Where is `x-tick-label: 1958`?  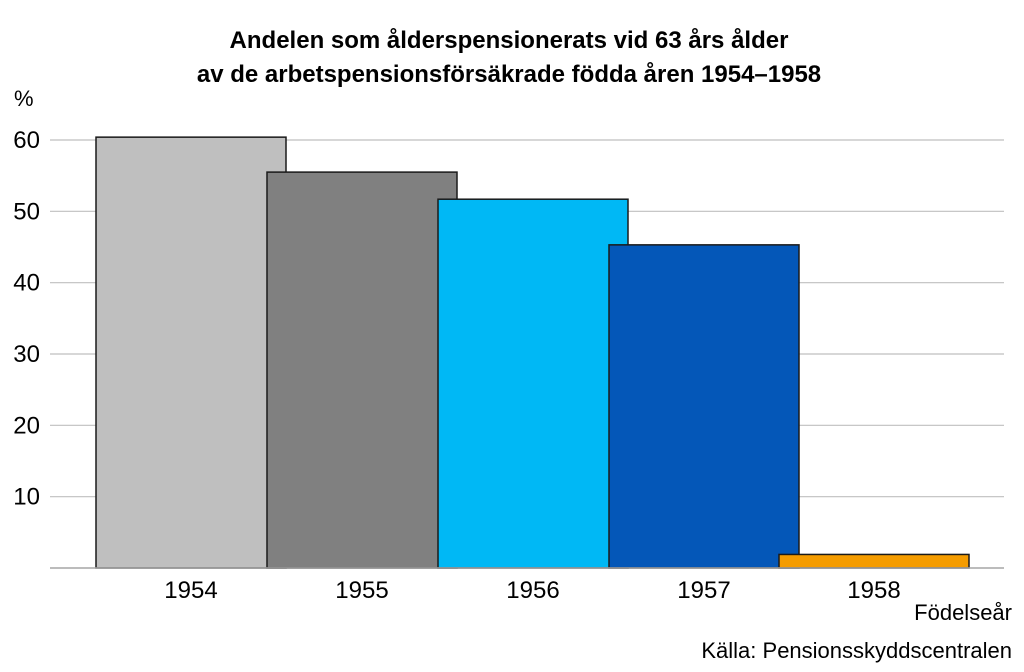
x-tick-label: 1958 is located at coordinates (873, 590).